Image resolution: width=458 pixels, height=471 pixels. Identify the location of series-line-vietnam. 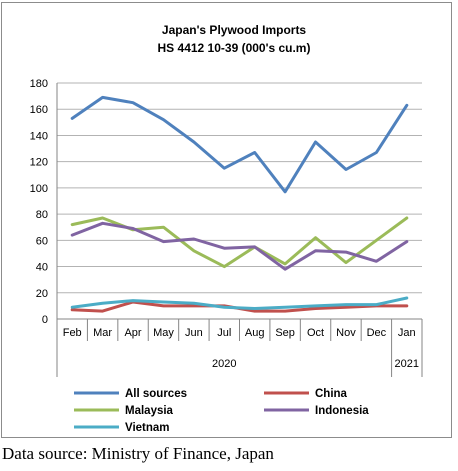
(239, 303).